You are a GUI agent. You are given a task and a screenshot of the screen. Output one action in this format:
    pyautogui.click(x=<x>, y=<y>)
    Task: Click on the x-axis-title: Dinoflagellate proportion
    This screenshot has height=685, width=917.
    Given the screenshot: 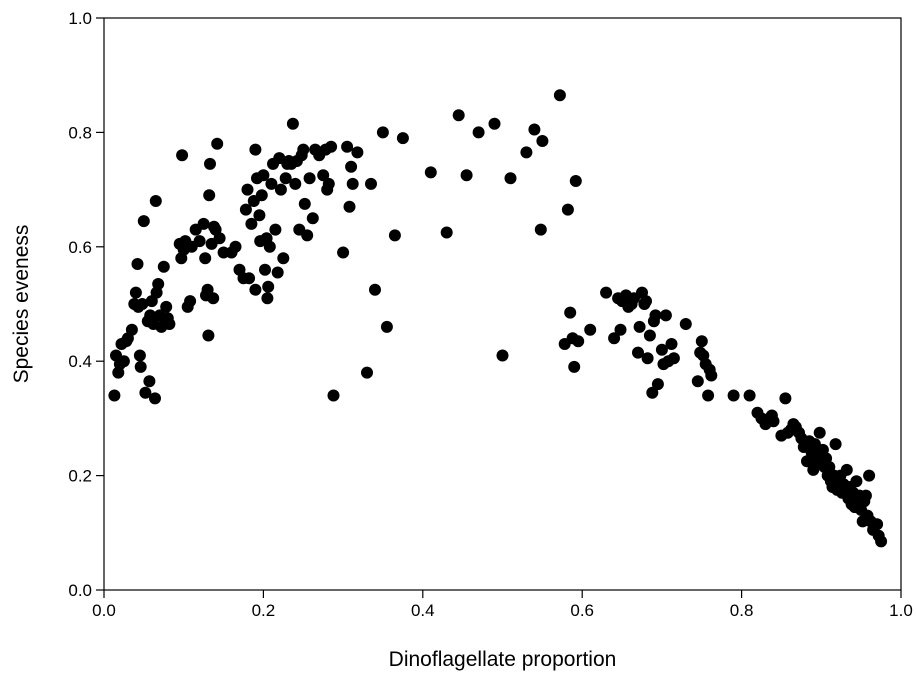 What is the action you would take?
    pyautogui.click(x=503, y=659)
    